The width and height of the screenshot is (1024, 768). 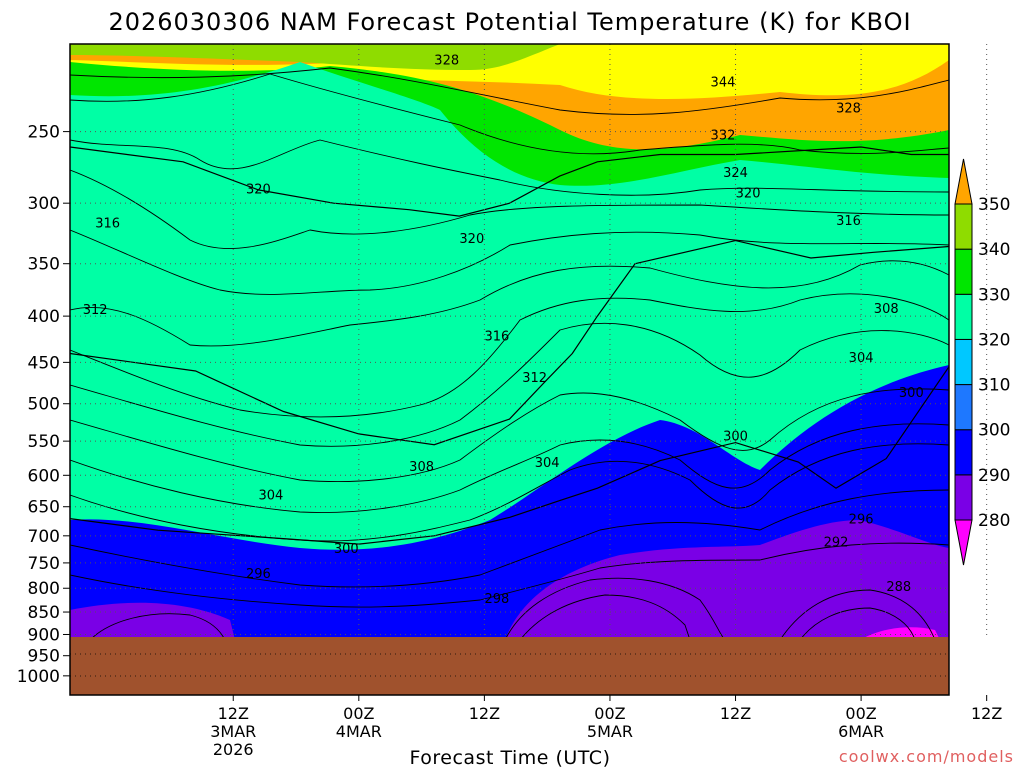 I want to click on y-tick-label-950: 950, so click(x=44, y=657).